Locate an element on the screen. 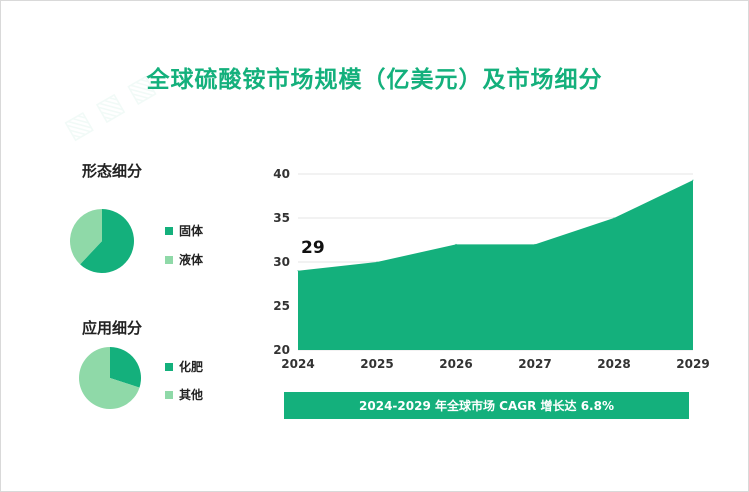 This screenshot has width=749, height=492. application-pie-chart is located at coordinates (110, 378).